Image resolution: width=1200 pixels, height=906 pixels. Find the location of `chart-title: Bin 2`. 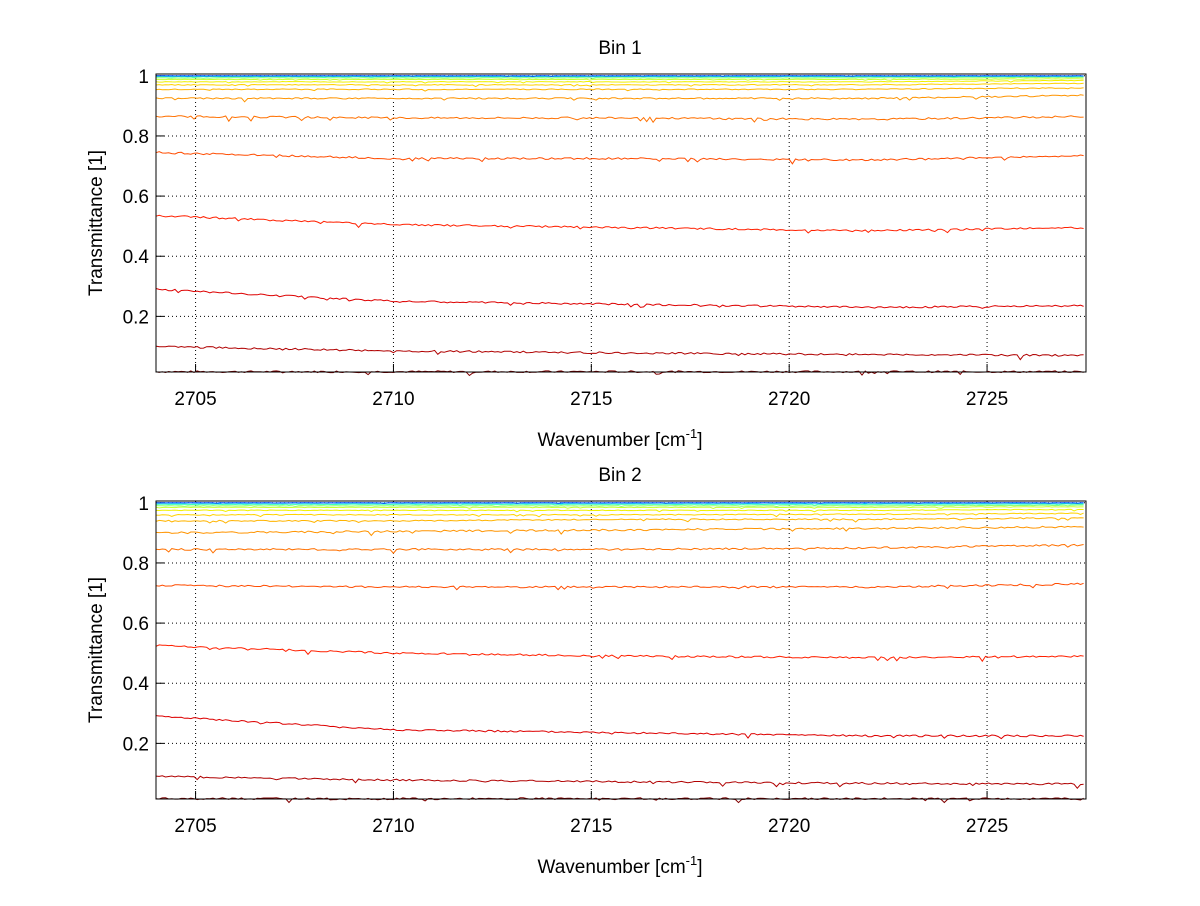

chart-title: Bin 2 is located at coordinates (619, 475).